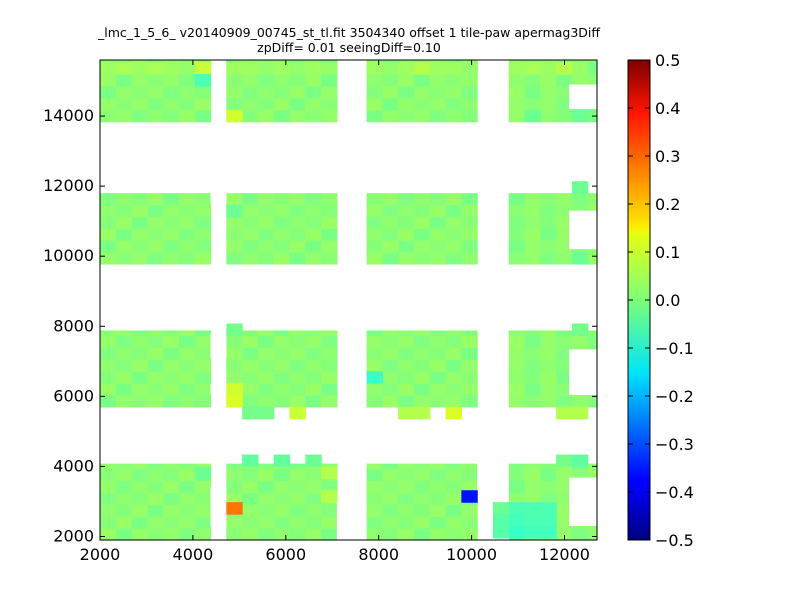 The image size is (800, 600). Describe the element at coordinates (493, 482) in the screenshot. I see `empty-tile` at that location.